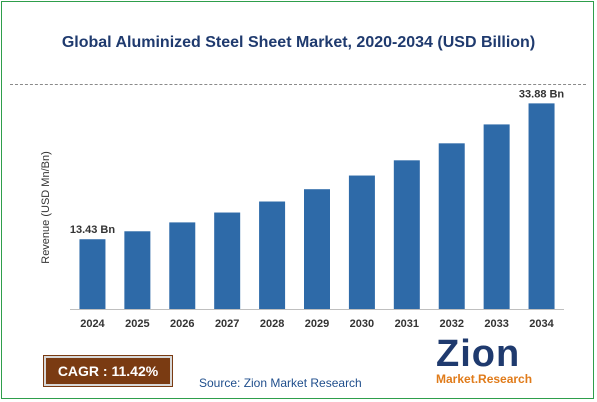  What do you see at coordinates (46, 207) in the screenshot?
I see `y-axis-label: Revenue (USD Mn/Bn)` at bounding box center [46, 207].